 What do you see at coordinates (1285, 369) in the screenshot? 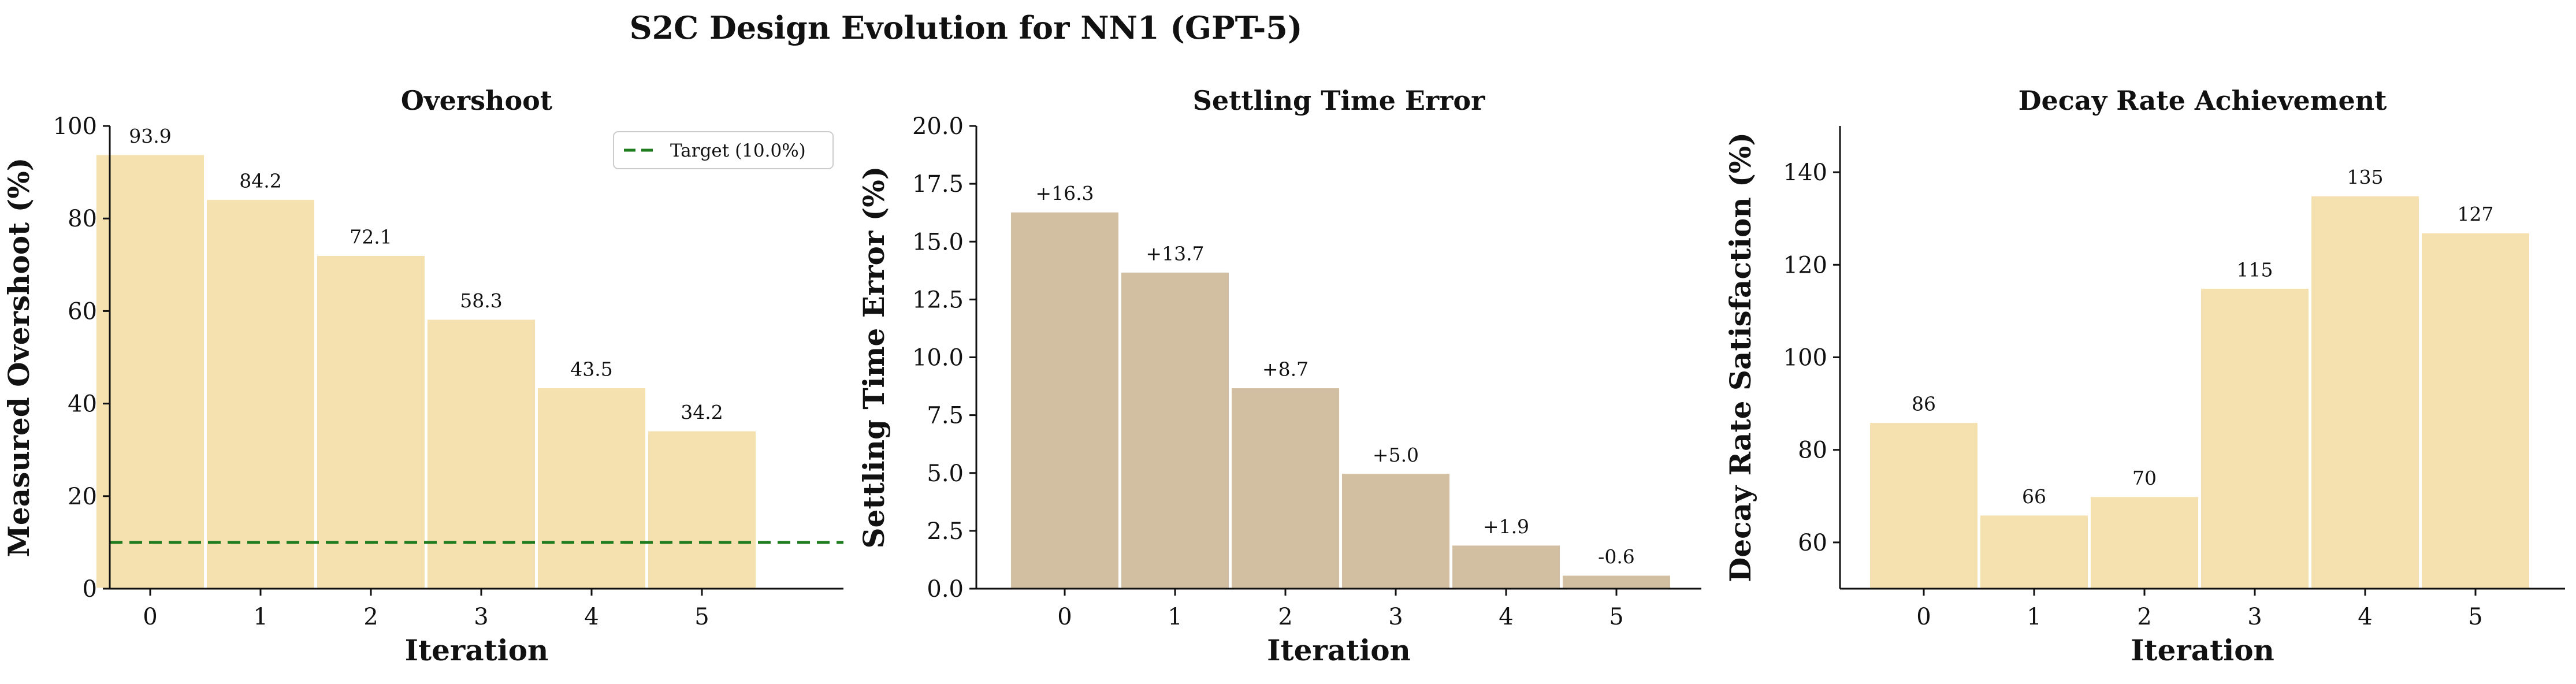
I see `data-label: +8.7` at bounding box center [1285, 369].